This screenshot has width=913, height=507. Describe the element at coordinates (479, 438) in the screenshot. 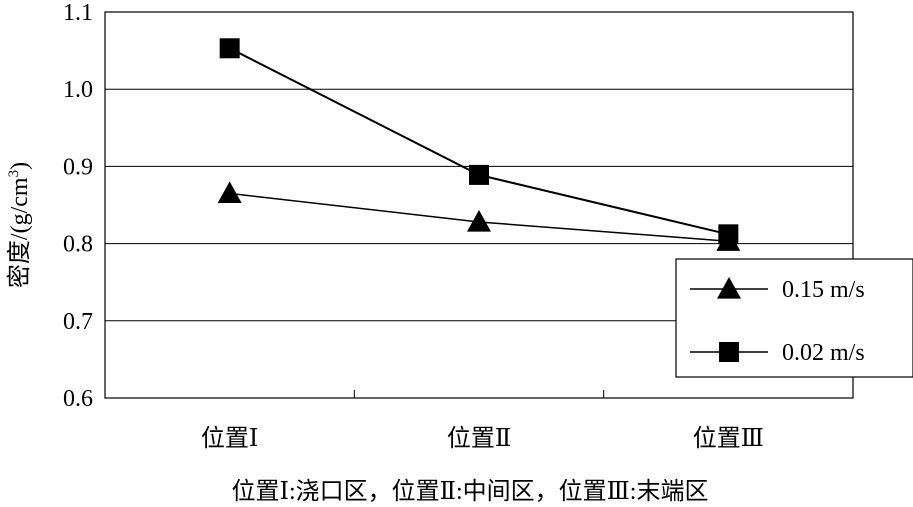

I see `x-tick-label: 位置Ⅱ` at that location.